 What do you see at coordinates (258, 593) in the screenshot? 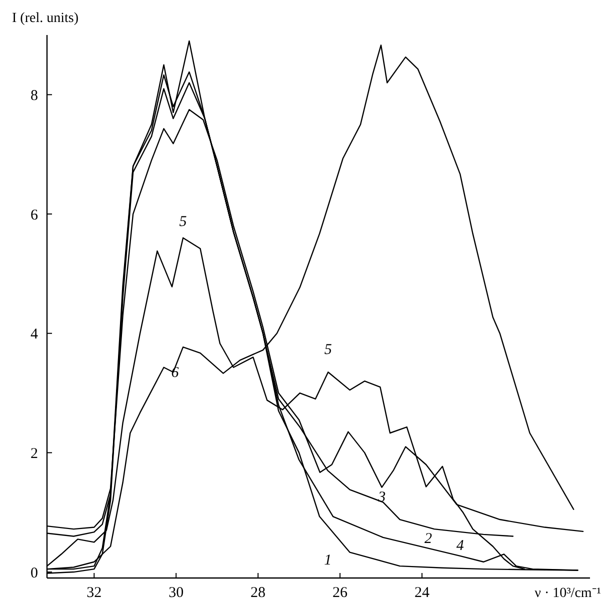
I see `x-tick-label: 28` at bounding box center [258, 593].